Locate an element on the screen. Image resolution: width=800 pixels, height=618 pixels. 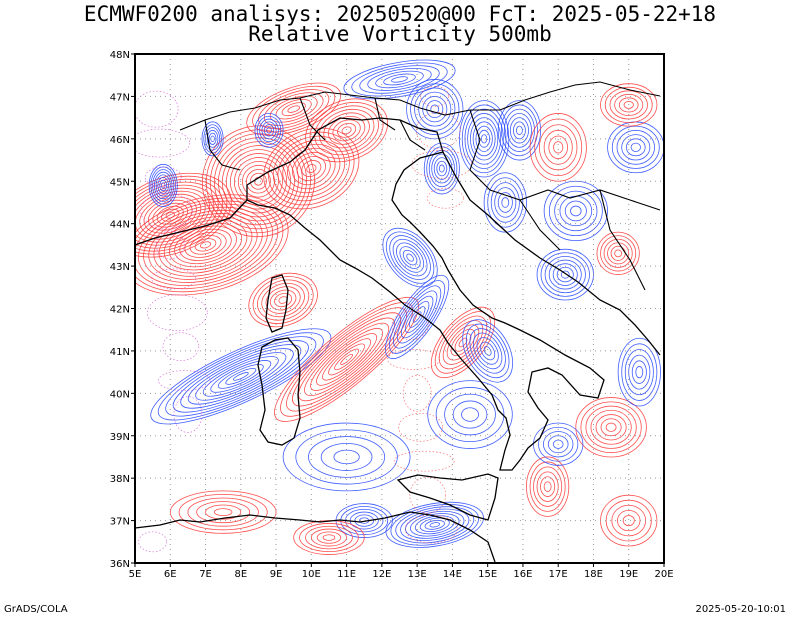
x-tick-label: 20E is located at coordinates (663, 574).